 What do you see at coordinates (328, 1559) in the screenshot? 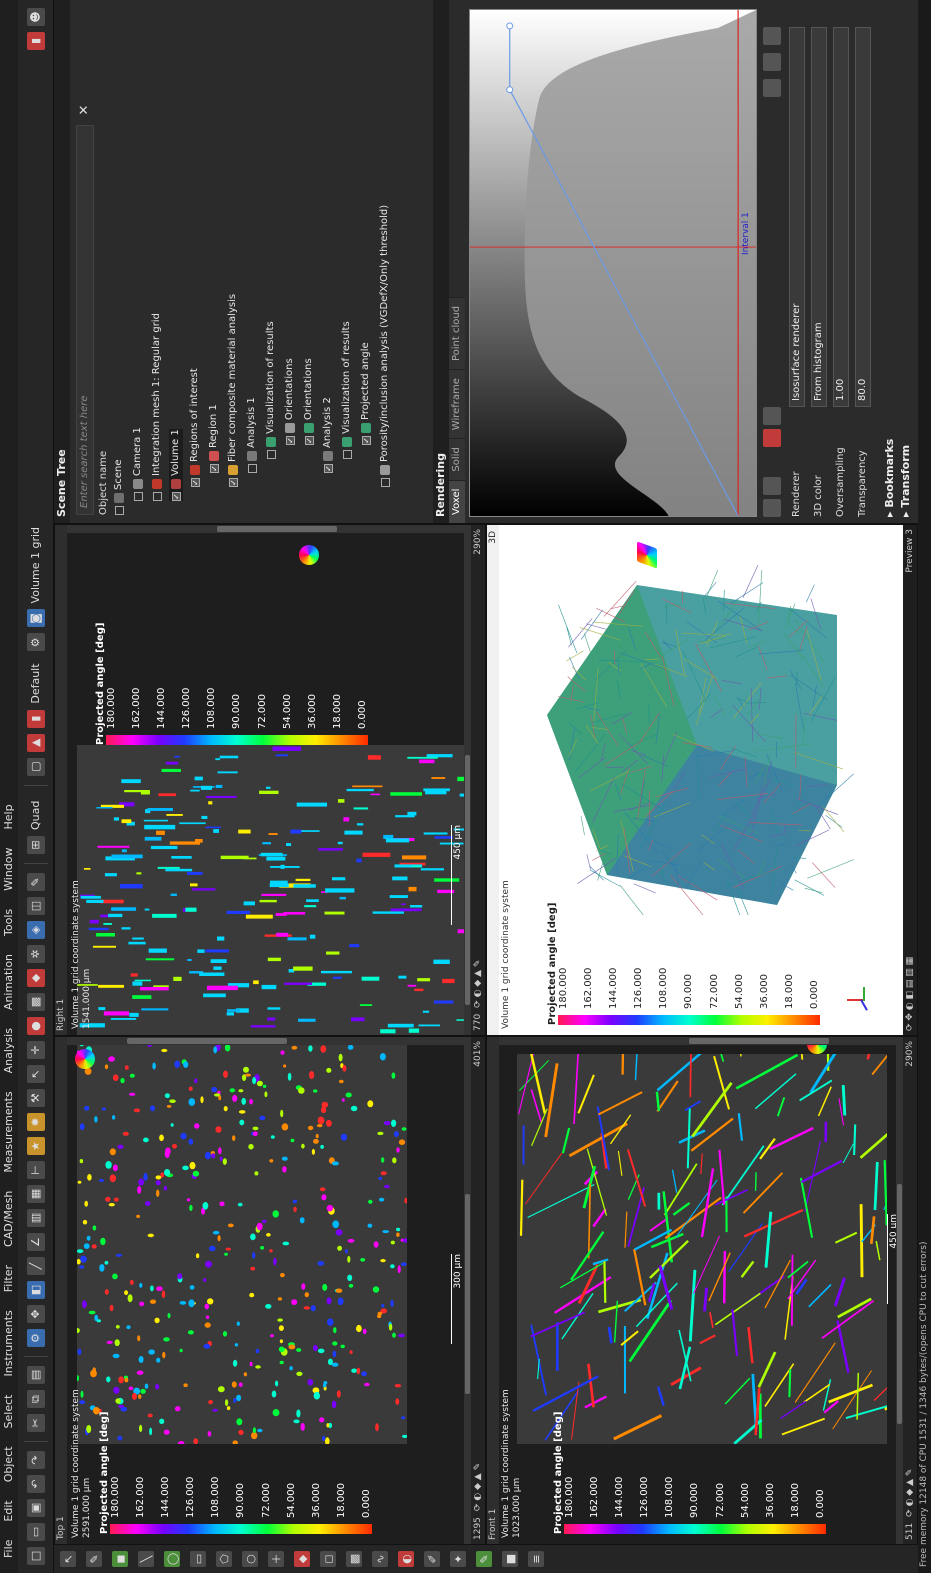
I see `erase-tool-icon: ◻` at bounding box center [328, 1559].